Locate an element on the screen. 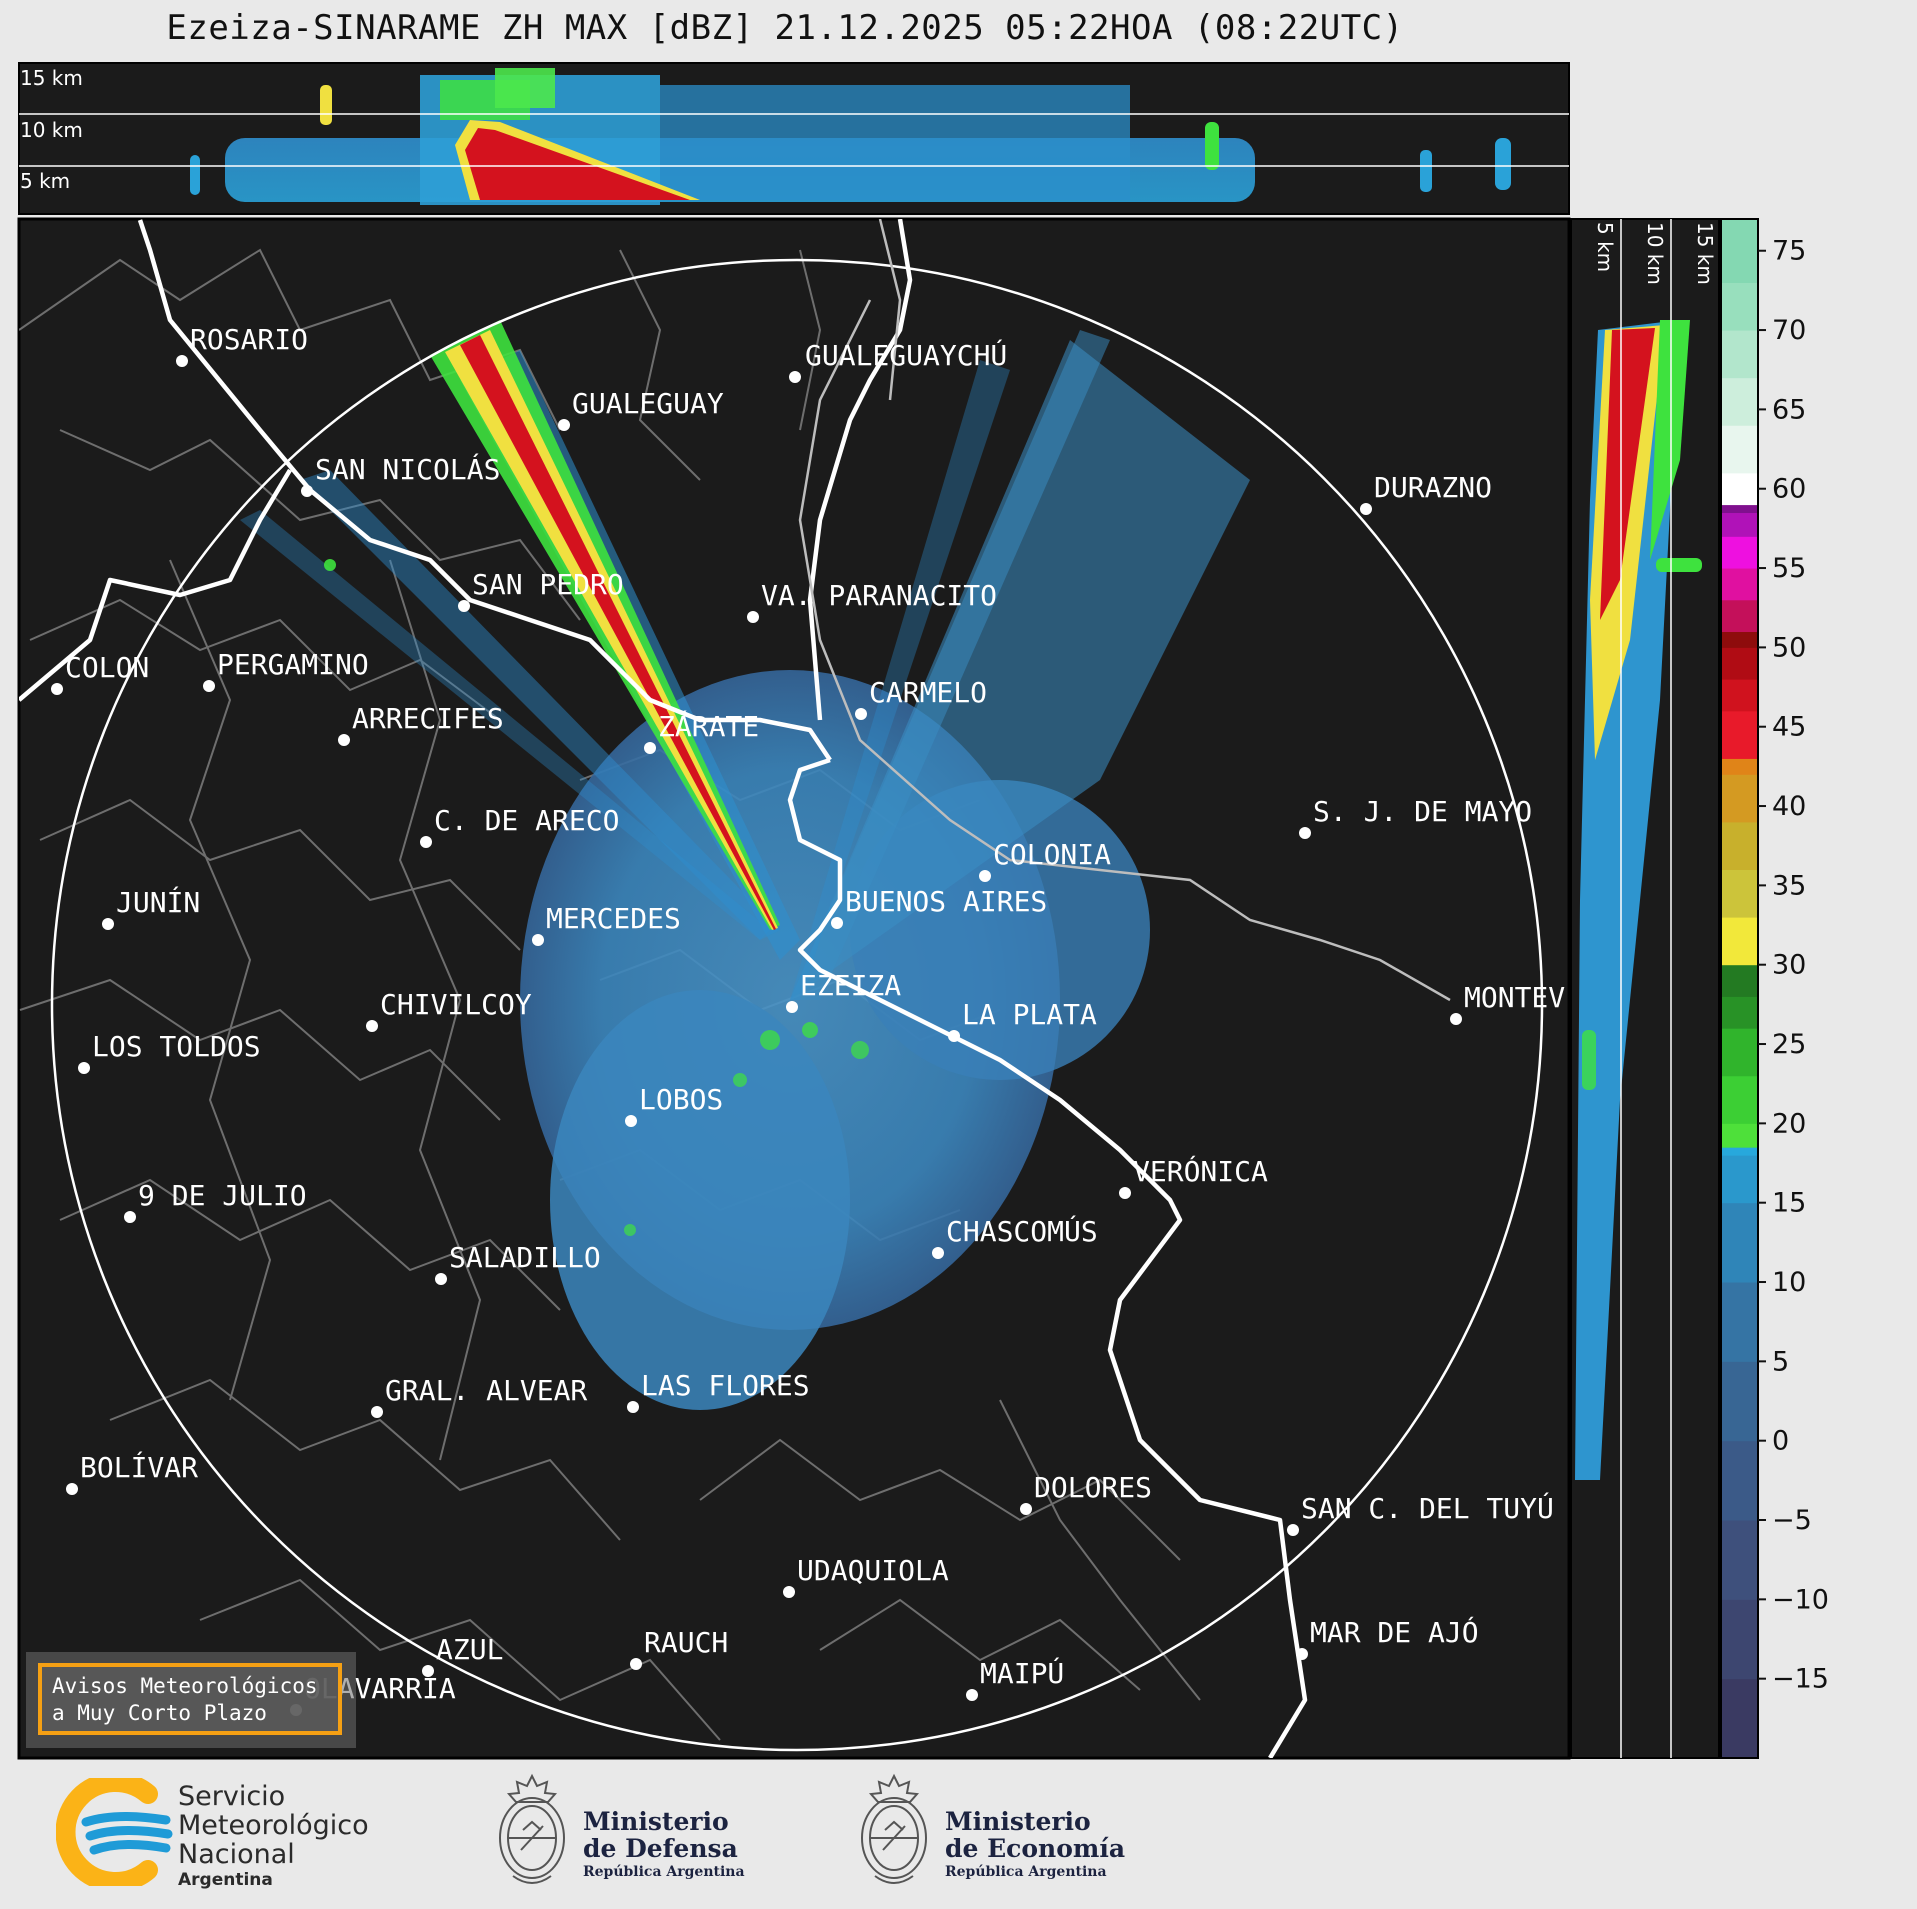  city-label-chascomus: CHASCOMÚS is located at coordinates (1022, 1231).